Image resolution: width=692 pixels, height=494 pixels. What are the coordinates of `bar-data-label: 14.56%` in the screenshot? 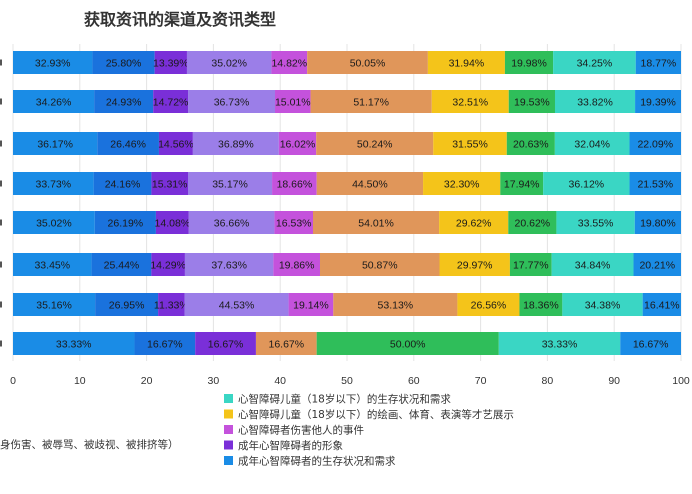 It's located at (176, 145).